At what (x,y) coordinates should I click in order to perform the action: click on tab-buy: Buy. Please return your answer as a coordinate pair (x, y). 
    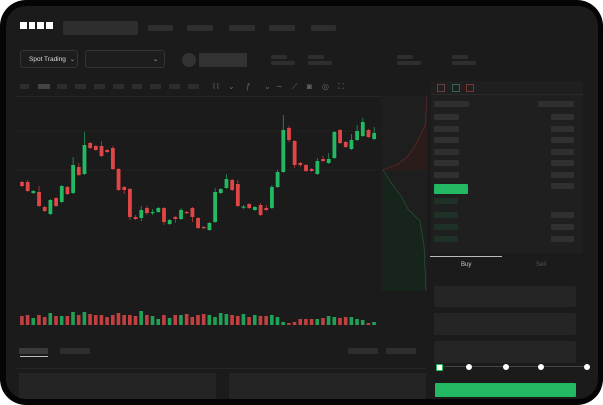
    Looking at the image, I should click on (466, 265).